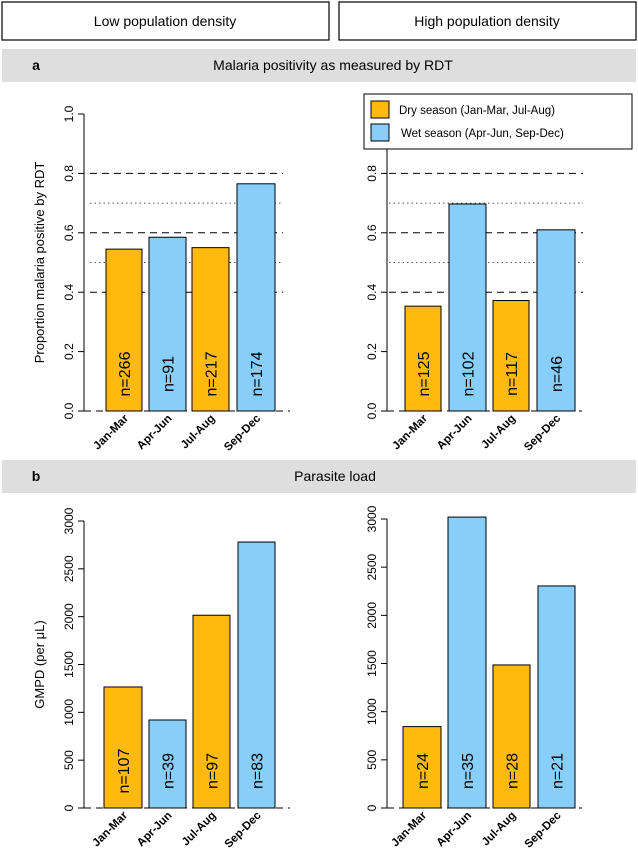 The width and height of the screenshot is (638, 857). Describe the element at coordinates (335, 476) in the screenshot. I see `section-b-title: Parasite load` at that location.